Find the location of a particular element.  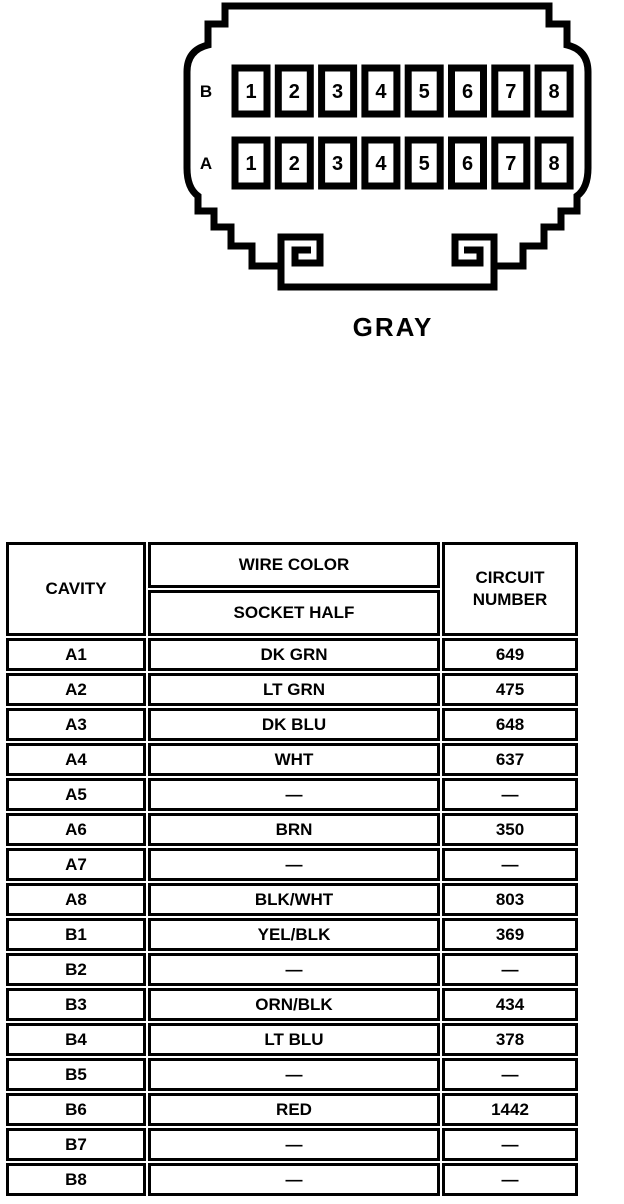

header-wire-color: WIRE COLOR is located at coordinates (294, 565).